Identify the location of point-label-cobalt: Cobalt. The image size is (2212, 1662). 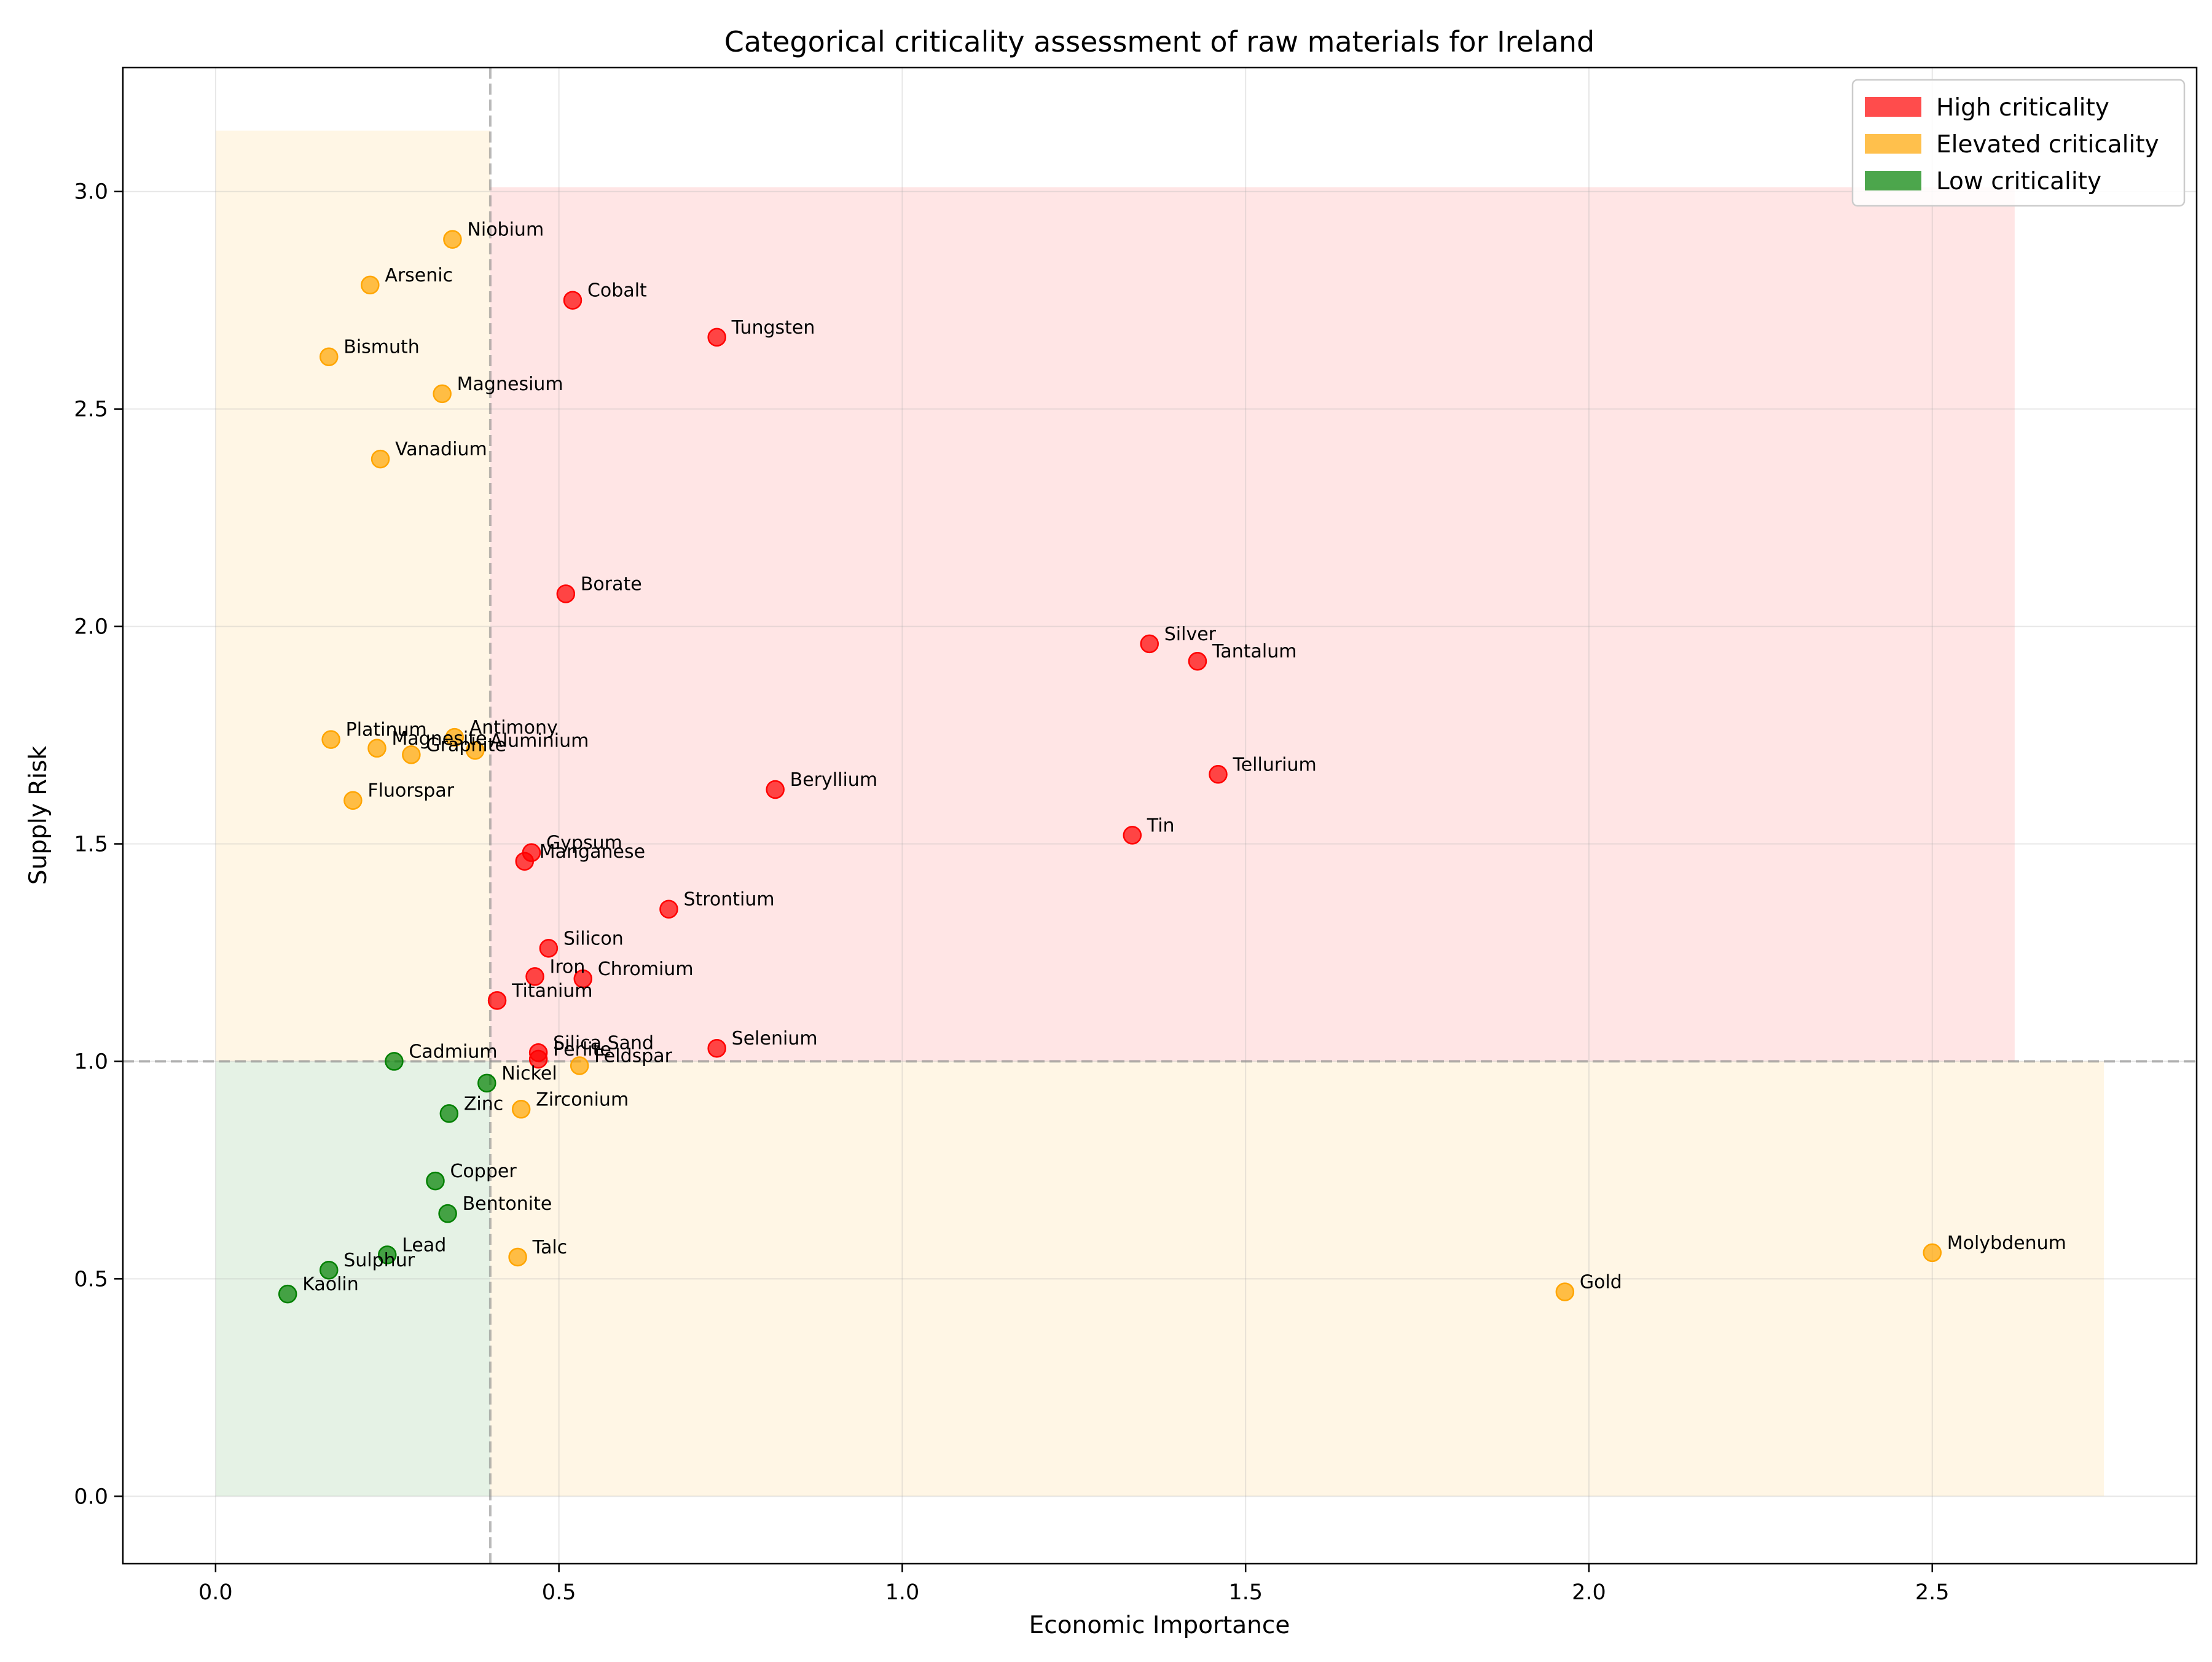
(617, 291).